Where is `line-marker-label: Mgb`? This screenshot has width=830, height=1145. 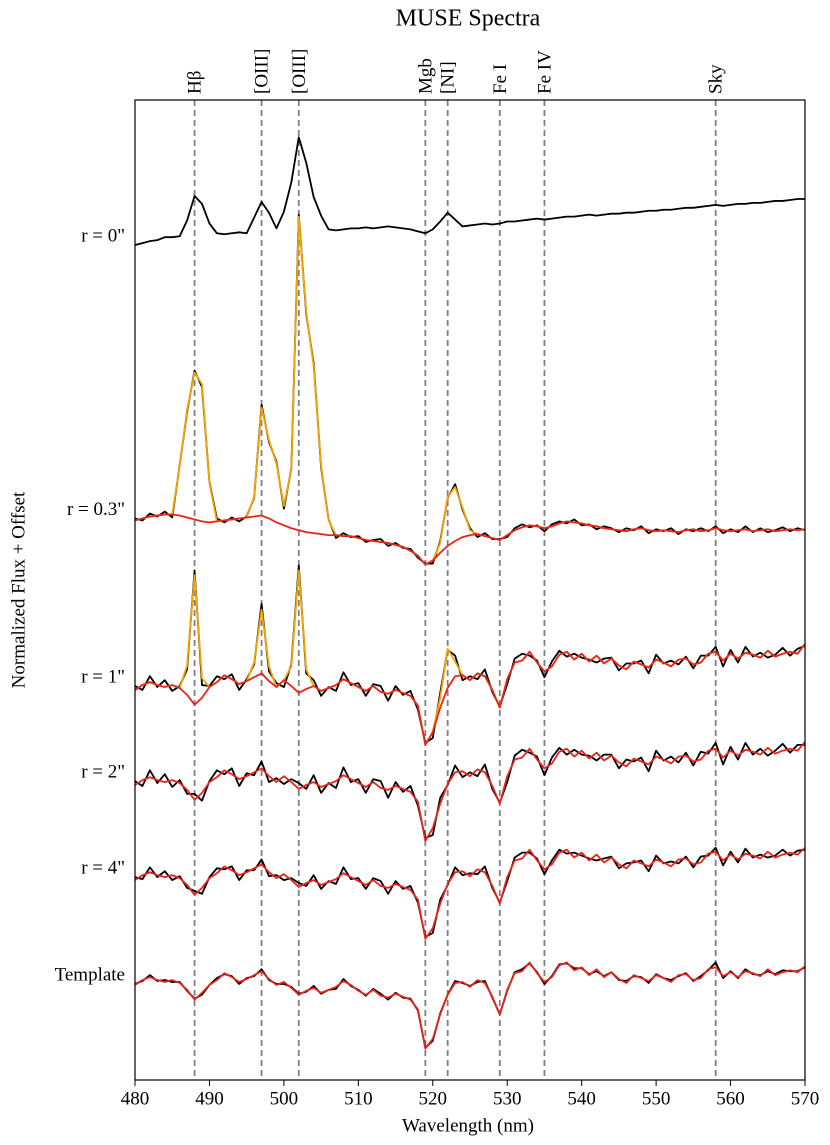 line-marker-label: Mgb is located at coordinates (425, 76).